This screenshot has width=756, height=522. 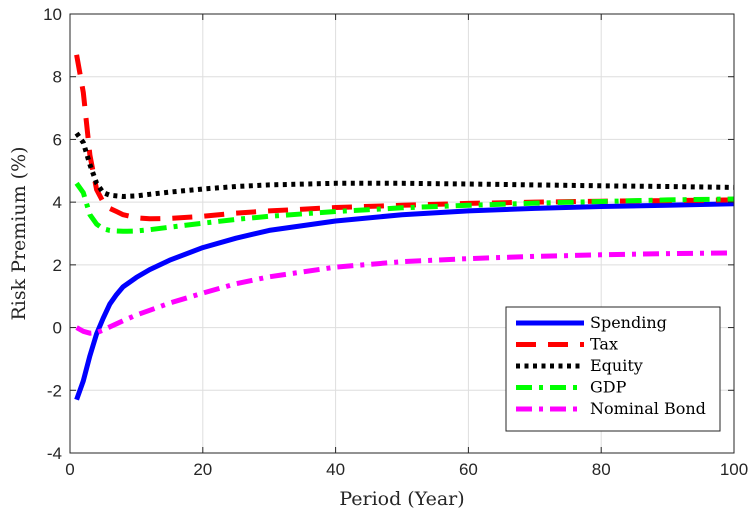 I want to click on y-tick-label: 6, so click(x=57, y=139).